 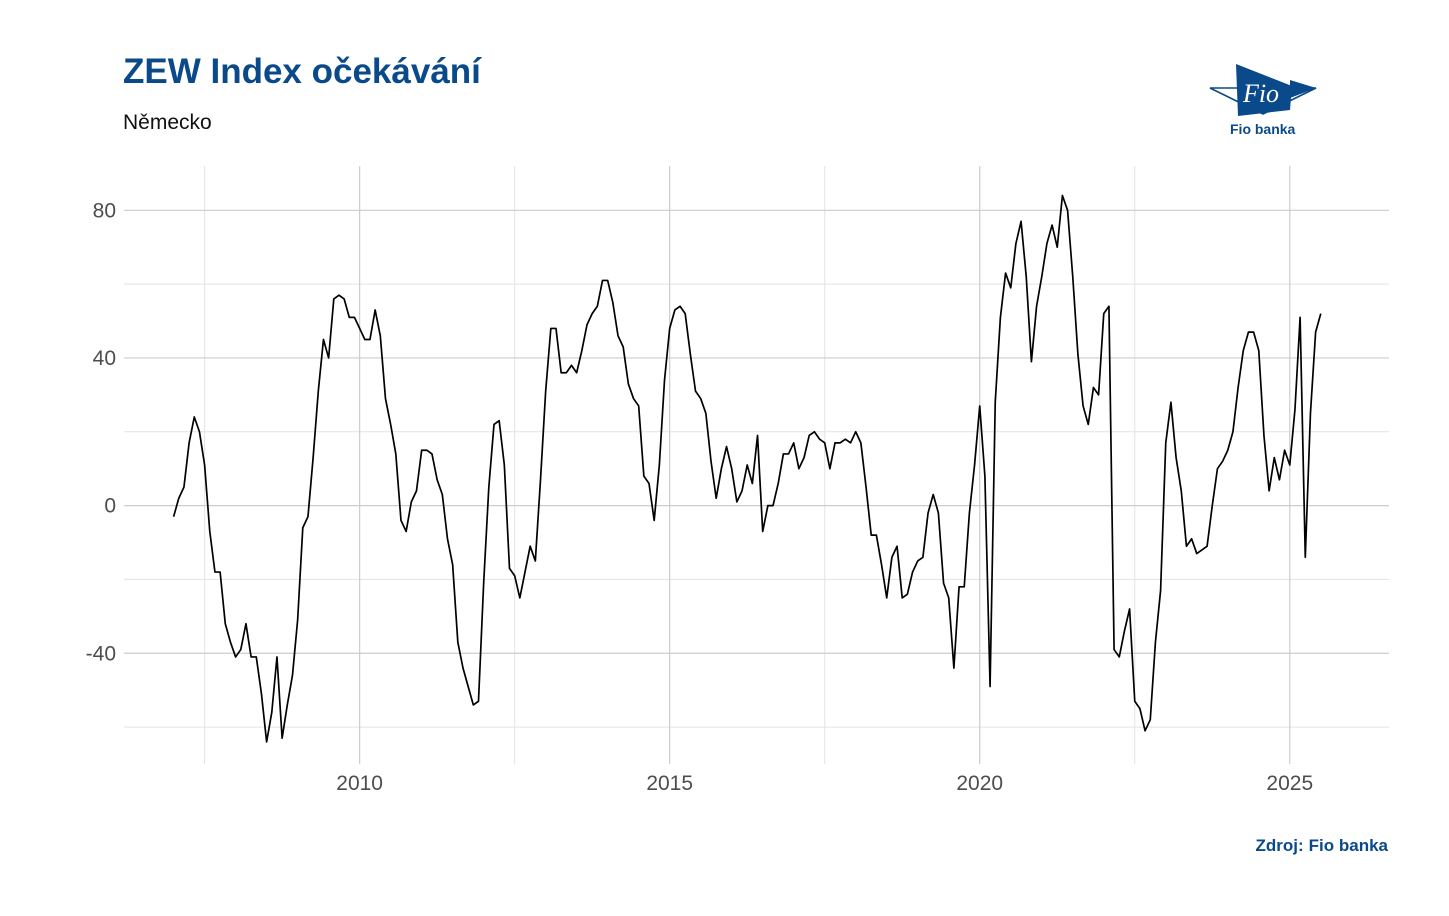 What do you see at coordinates (104, 210) in the screenshot?
I see `y-tick-label: 80` at bounding box center [104, 210].